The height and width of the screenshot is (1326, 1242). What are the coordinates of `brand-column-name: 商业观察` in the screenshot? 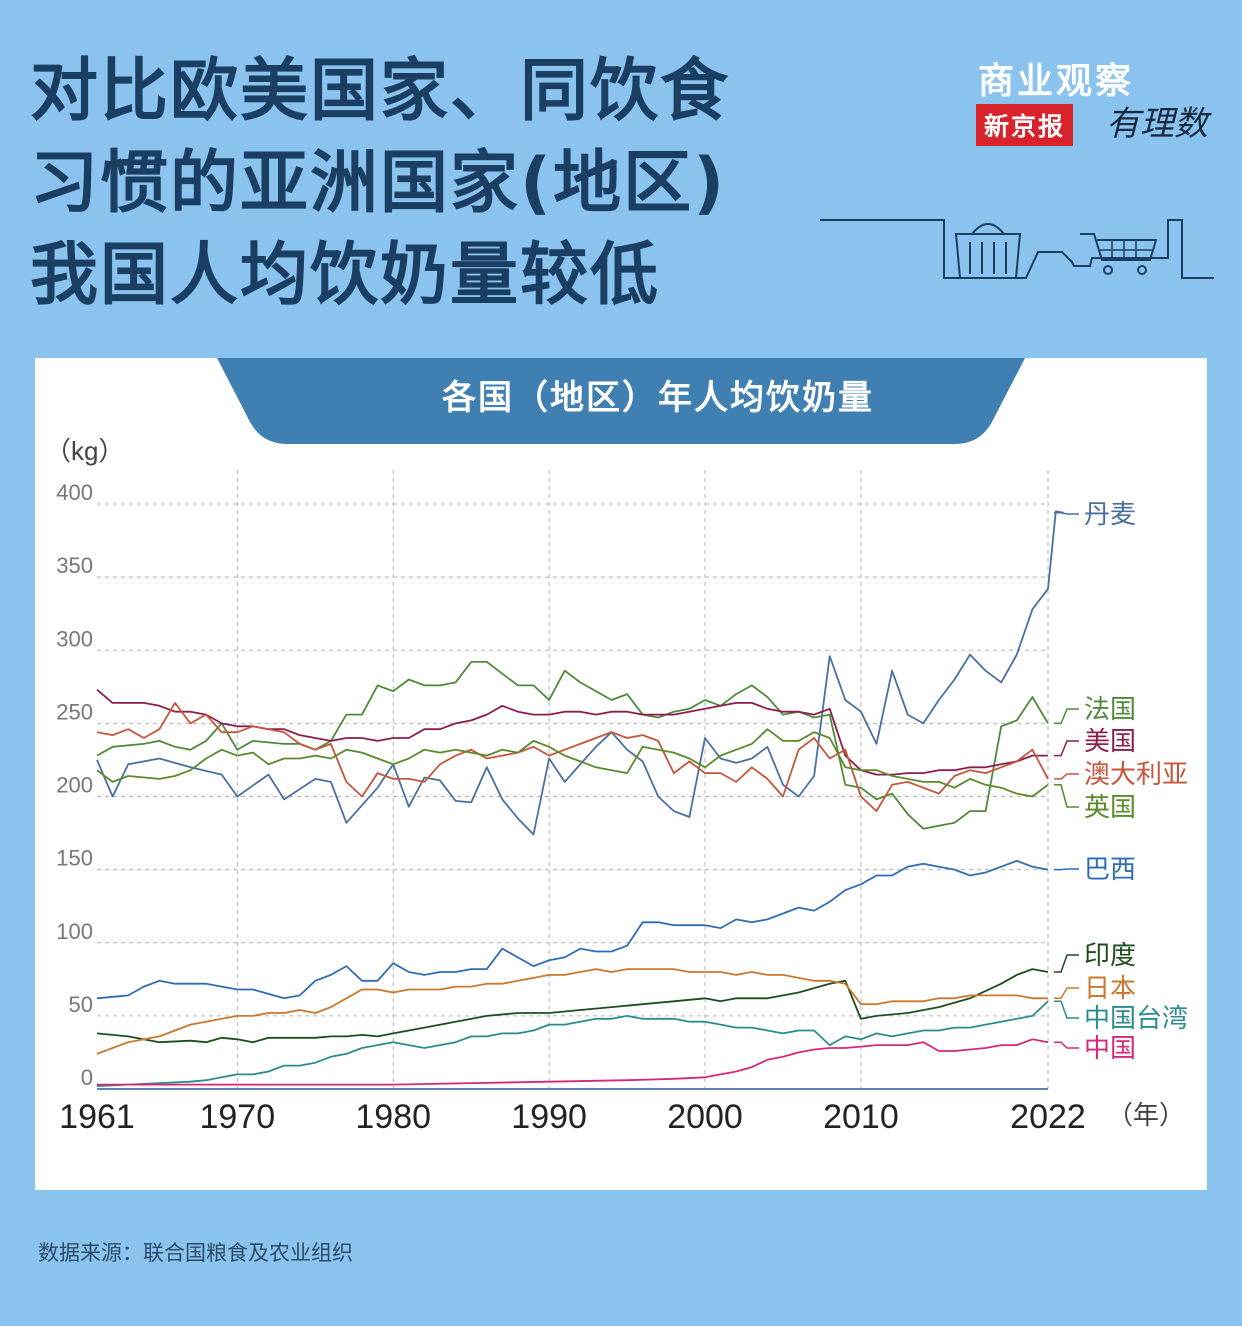 It's located at (1056, 81).